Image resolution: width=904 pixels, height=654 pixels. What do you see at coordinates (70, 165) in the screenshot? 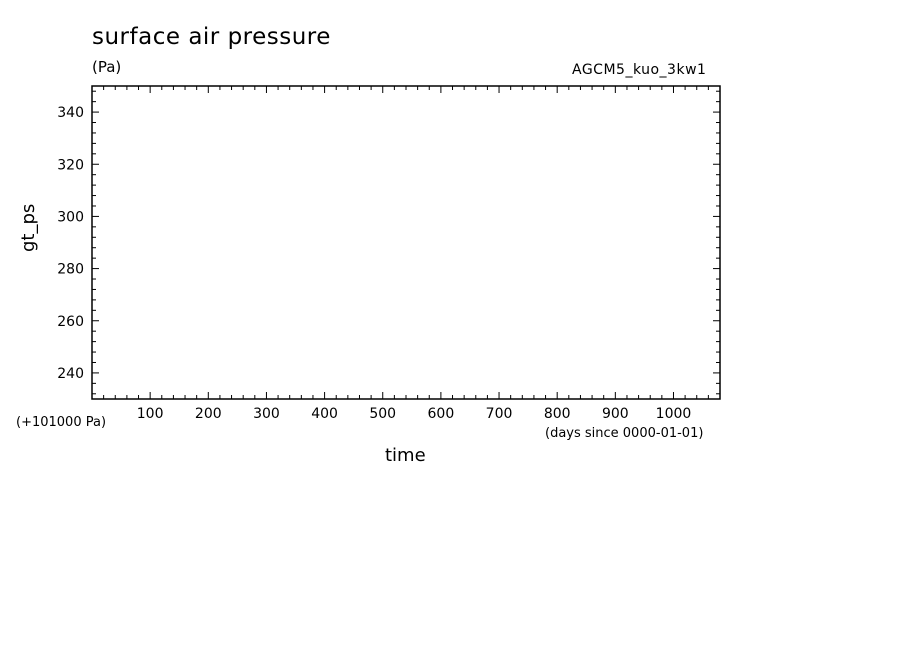
I see `y-tick-label: 320` at bounding box center [70, 165].